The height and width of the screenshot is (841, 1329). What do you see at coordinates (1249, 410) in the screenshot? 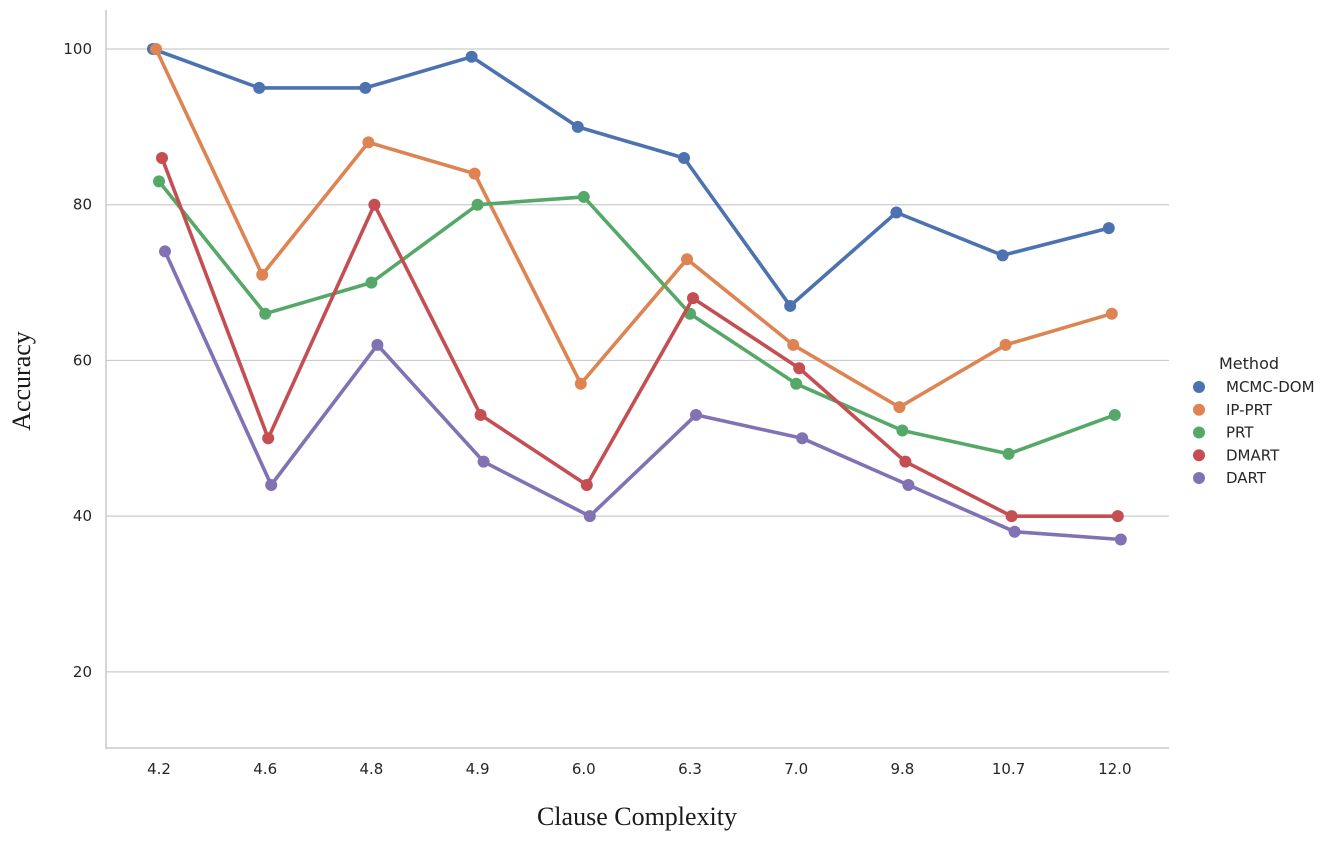
I see `legend-label: IP-PRT` at bounding box center [1249, 410].